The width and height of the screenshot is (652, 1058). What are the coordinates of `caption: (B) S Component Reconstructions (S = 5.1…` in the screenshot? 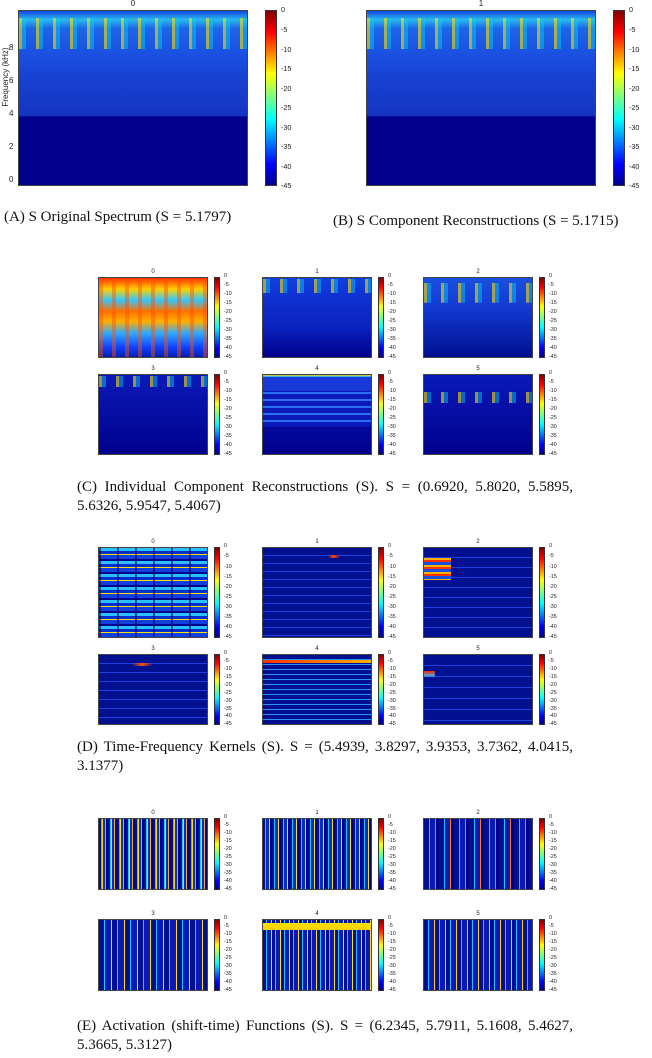 It's located at (476, 221).